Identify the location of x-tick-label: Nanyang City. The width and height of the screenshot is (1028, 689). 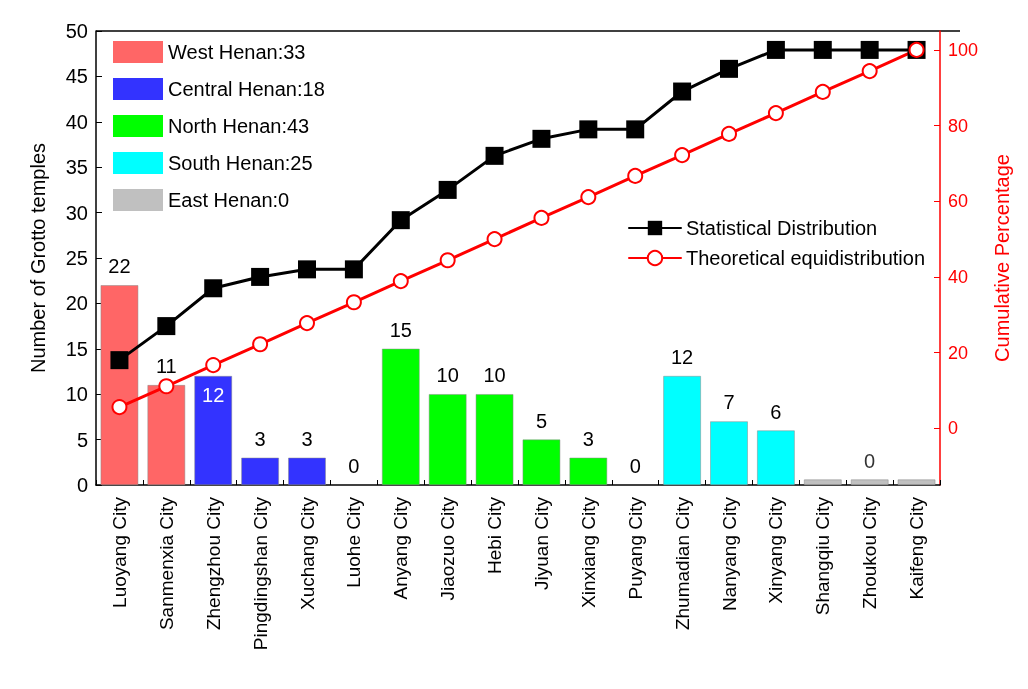
(729, 554).